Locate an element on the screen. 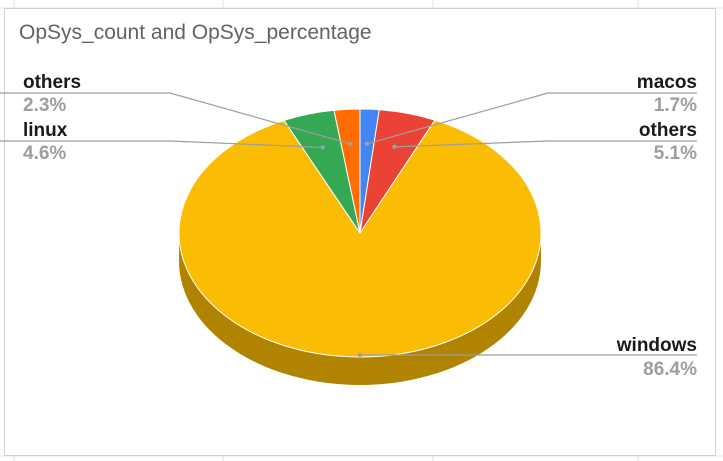  slice-label-others-4: others is located at coordinates (52, 82).